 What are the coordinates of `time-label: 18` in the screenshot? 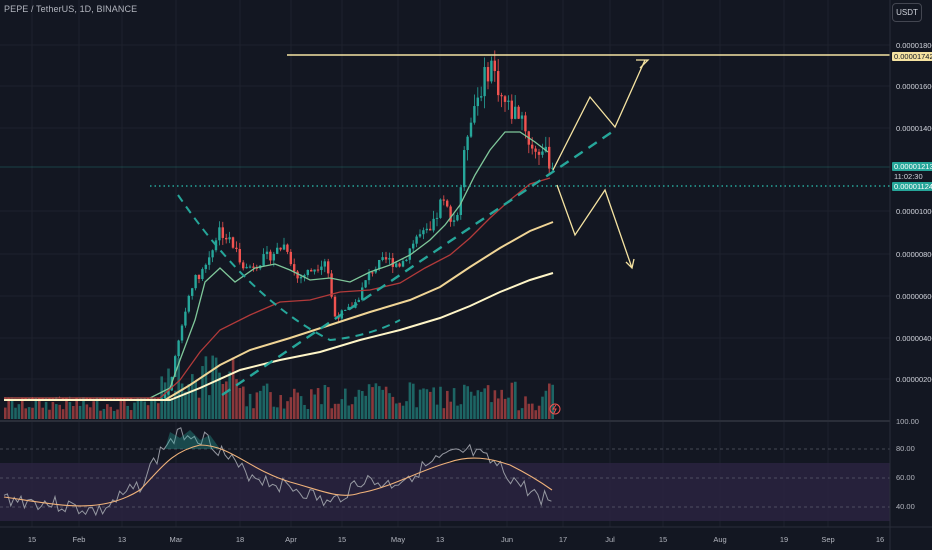 It's located at (240, 539).